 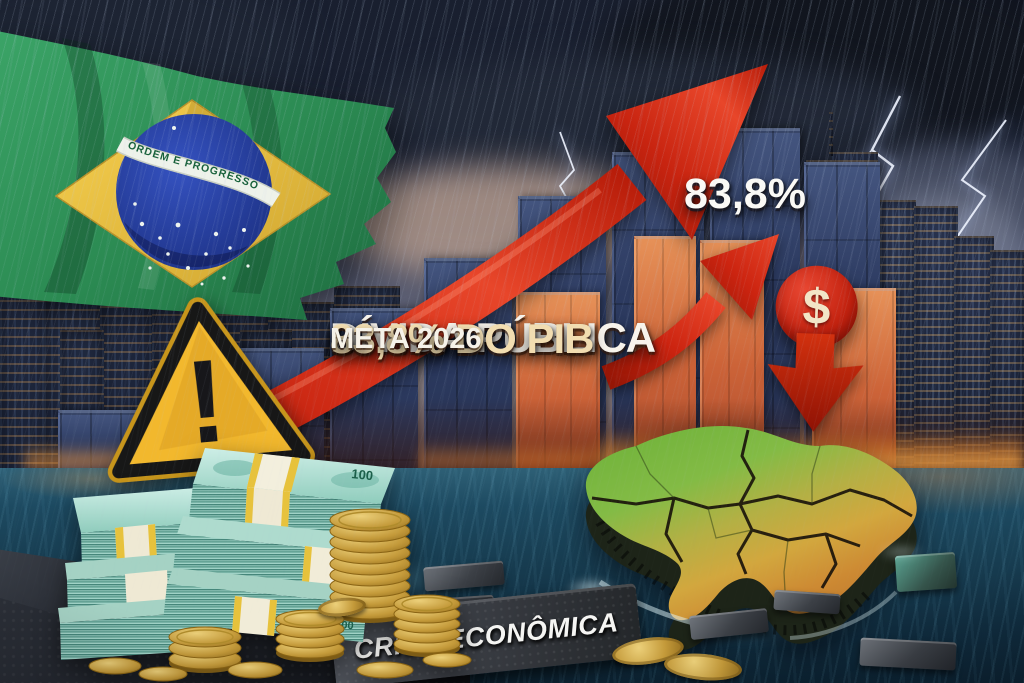 I want to click on fire-glow, so click(x=510, y=457).